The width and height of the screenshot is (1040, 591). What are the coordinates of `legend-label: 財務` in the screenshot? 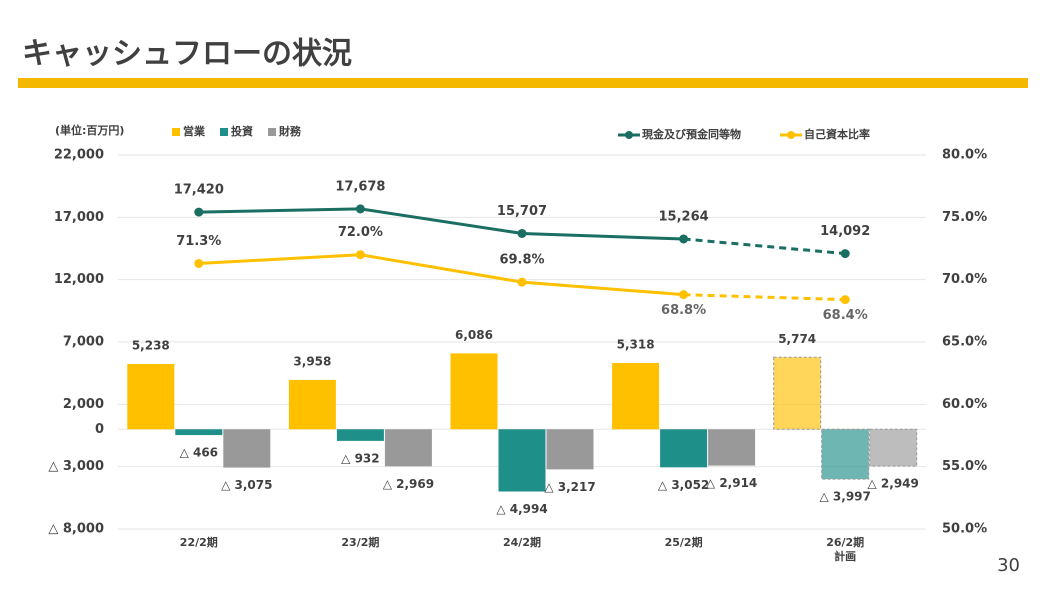 It's located at (290, 131).